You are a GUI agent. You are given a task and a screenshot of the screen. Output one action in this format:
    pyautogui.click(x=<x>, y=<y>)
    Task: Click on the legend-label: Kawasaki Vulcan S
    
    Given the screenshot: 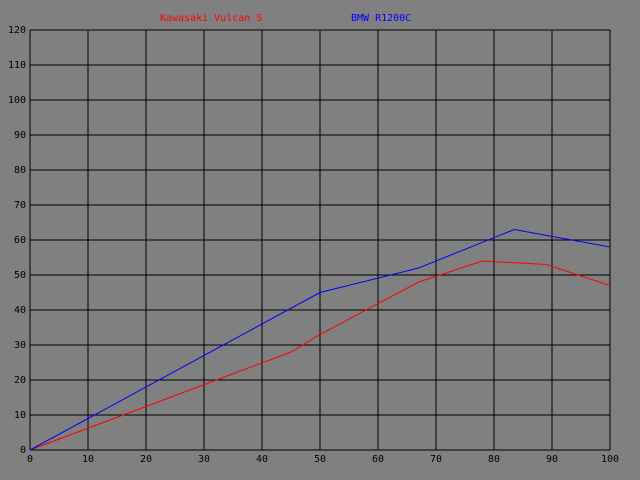 What is the action you would take?
    pyautogui.click(x=211, y=18)
    